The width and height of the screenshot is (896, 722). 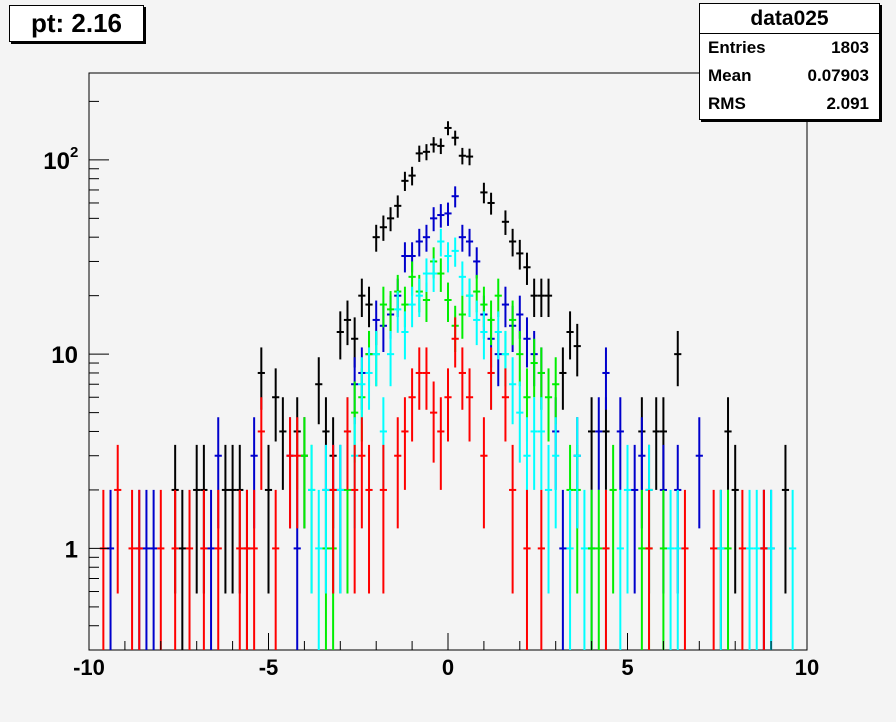 What do you see at coordinates (71, 549) in the screenshot?
I see `y-tick-label: 1` at bounding box center [71, 549].